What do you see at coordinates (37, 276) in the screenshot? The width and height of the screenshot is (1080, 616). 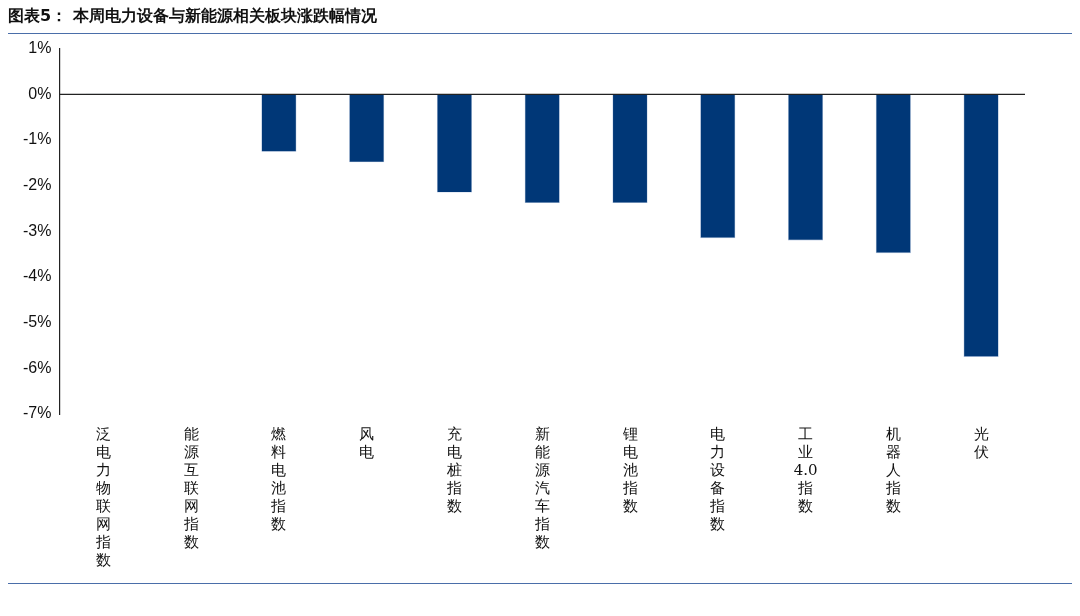 I see `y-tick-label: -4%` at bounding box center [37, 276].